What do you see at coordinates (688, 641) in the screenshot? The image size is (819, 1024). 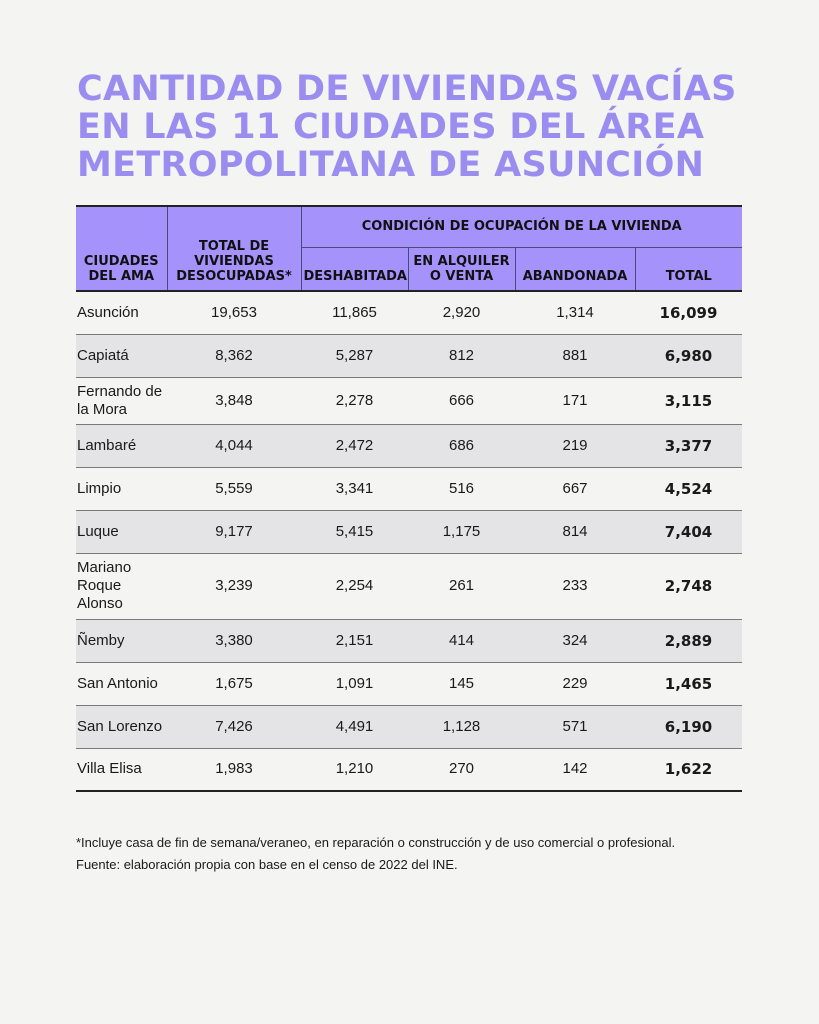 I see `total-cell: 2,889` at bounding box center [688, 641].